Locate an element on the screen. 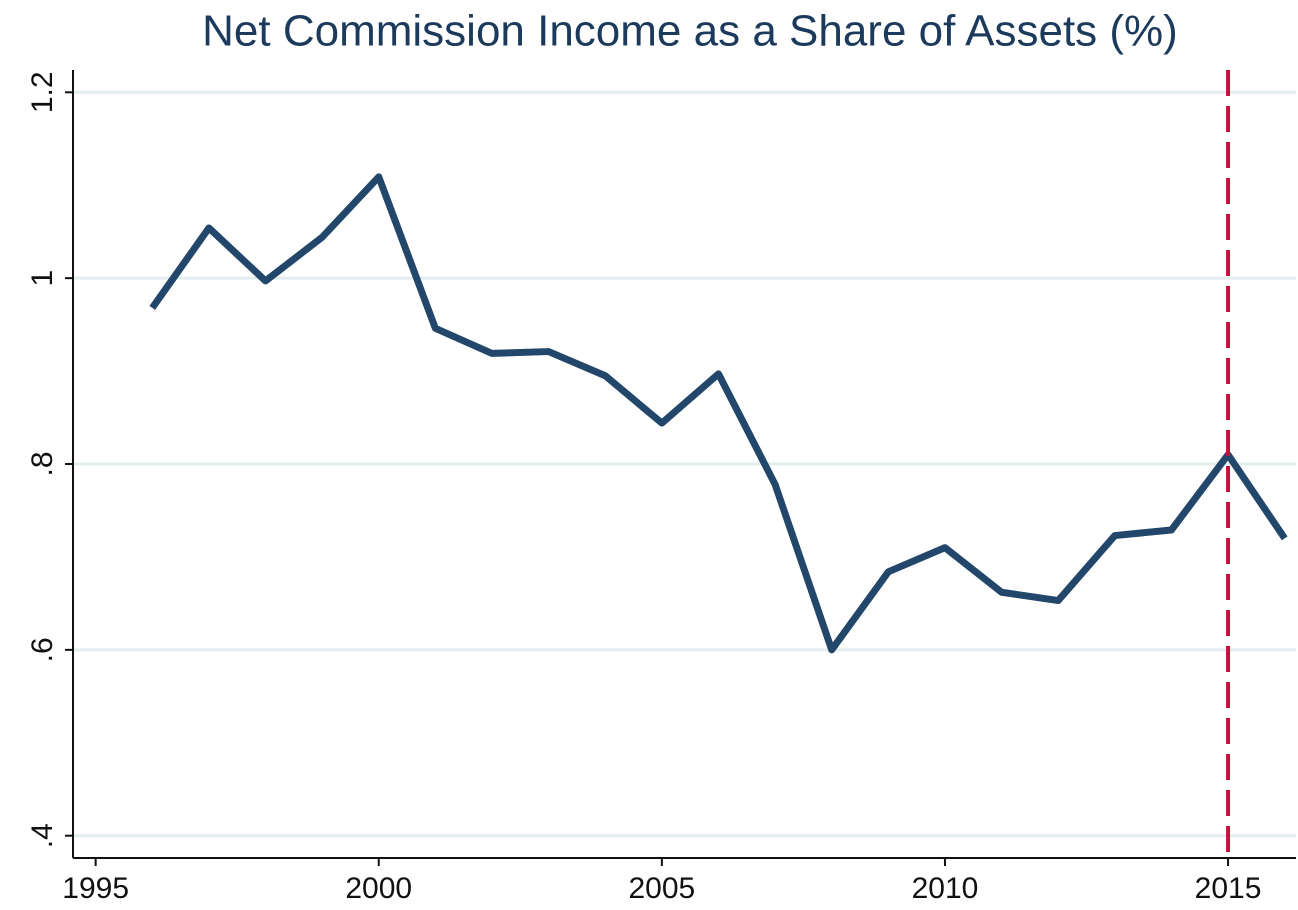 The height and width of the screenshot is (910, 1298). y-tick-label: .8 is located at coordinates (42, 463).